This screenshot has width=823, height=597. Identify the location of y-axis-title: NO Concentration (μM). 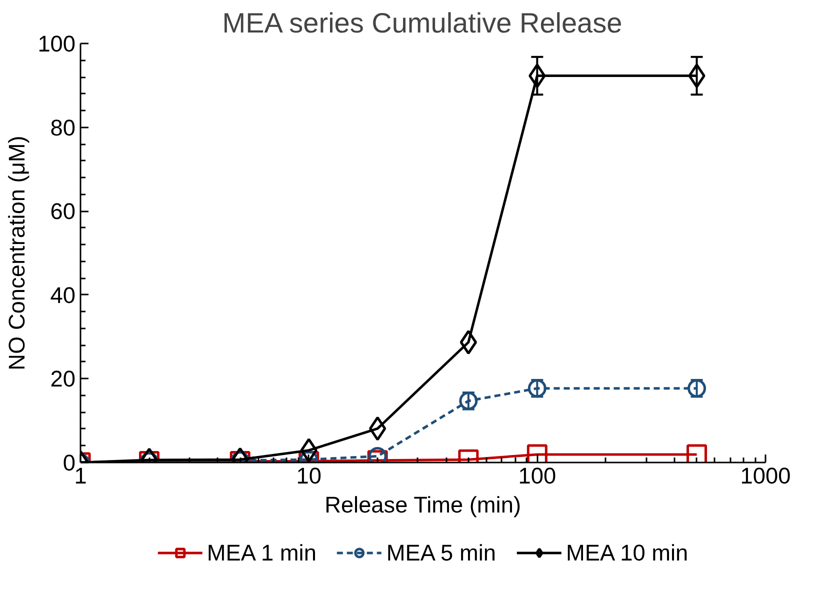
(17, 253).